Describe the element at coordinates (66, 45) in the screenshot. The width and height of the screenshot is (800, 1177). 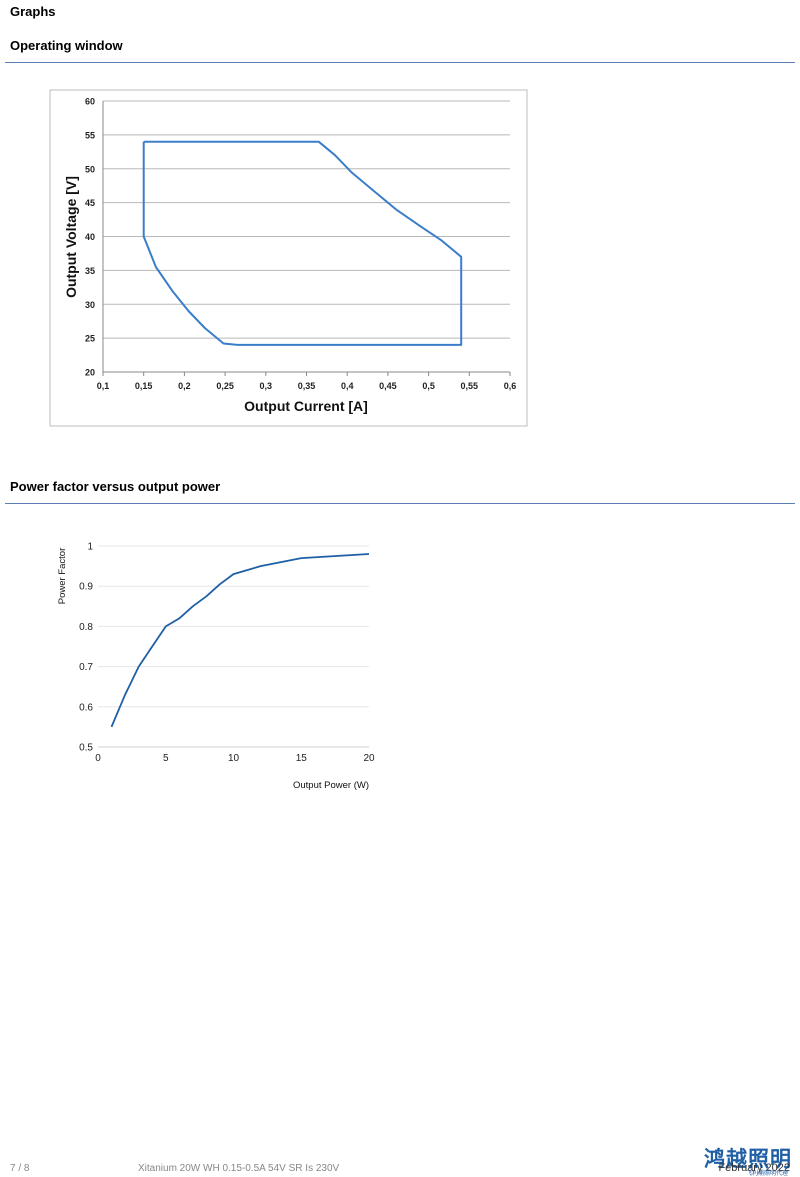
I see `section-title-operating-window: Operating window` at that location.